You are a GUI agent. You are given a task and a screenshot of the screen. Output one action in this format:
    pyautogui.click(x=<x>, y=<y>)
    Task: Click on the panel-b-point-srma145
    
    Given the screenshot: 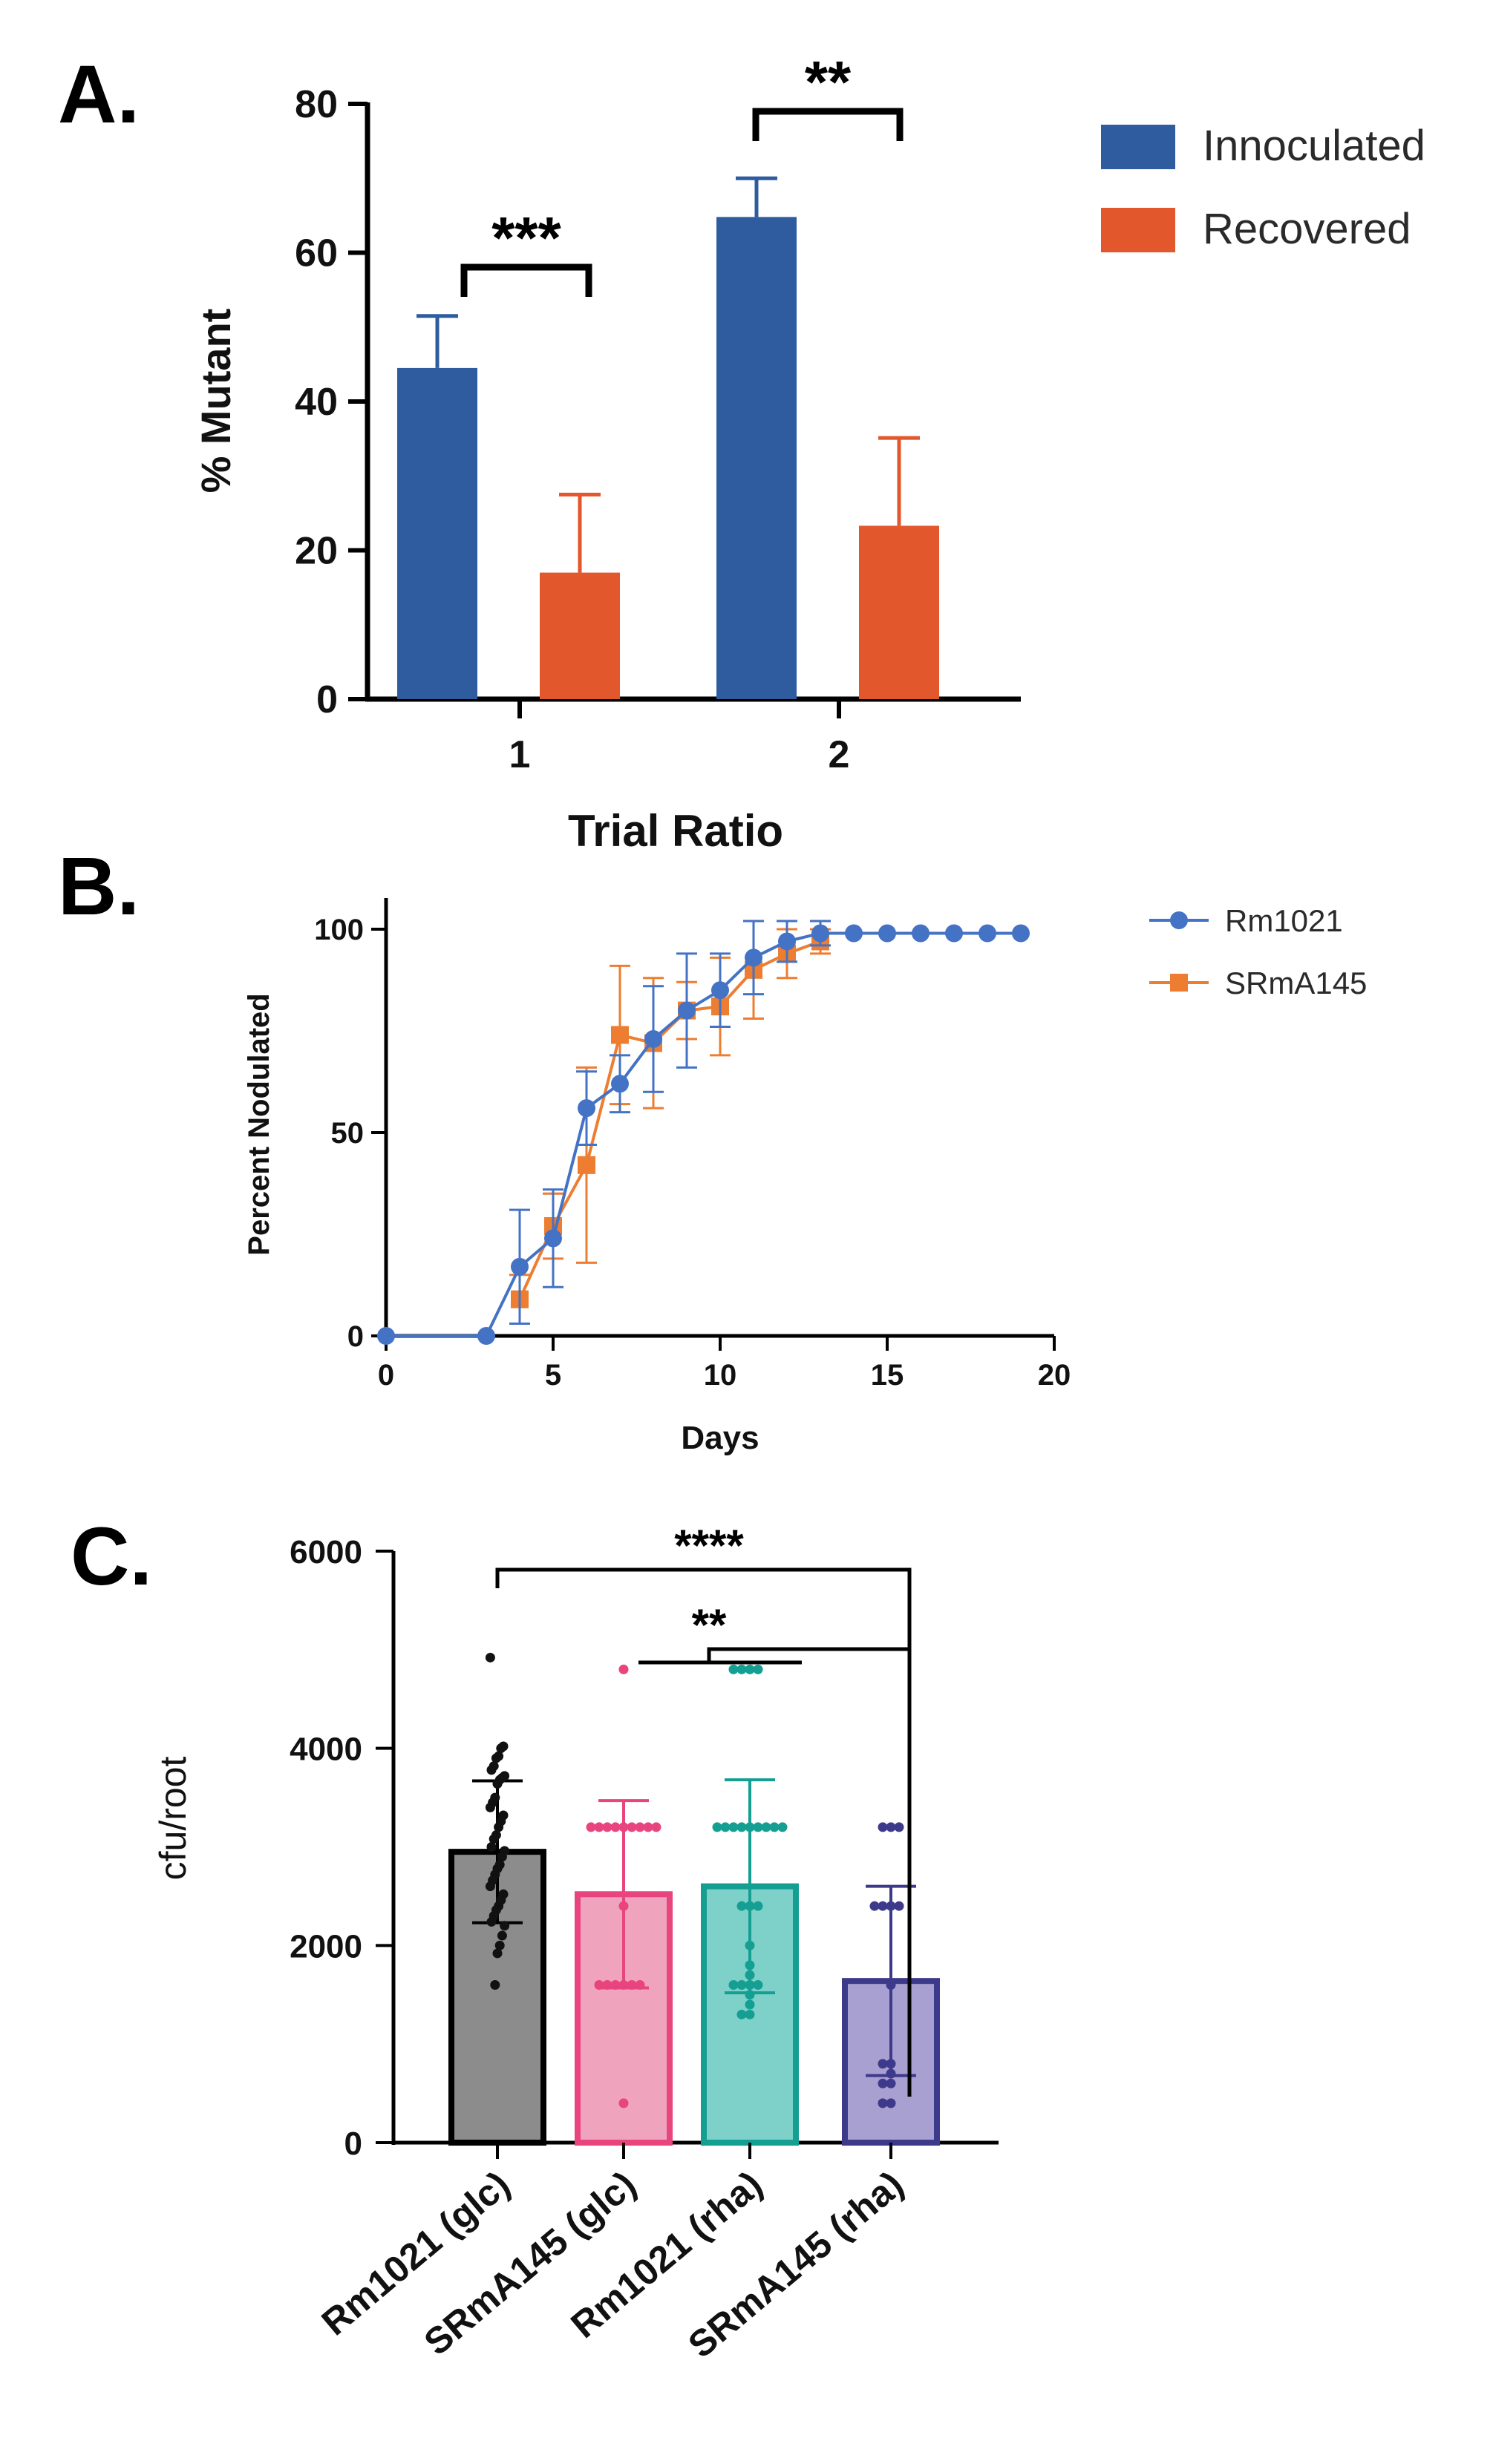 What is the action you would take?
    pyautogui.click(x=586, y=1165)
    